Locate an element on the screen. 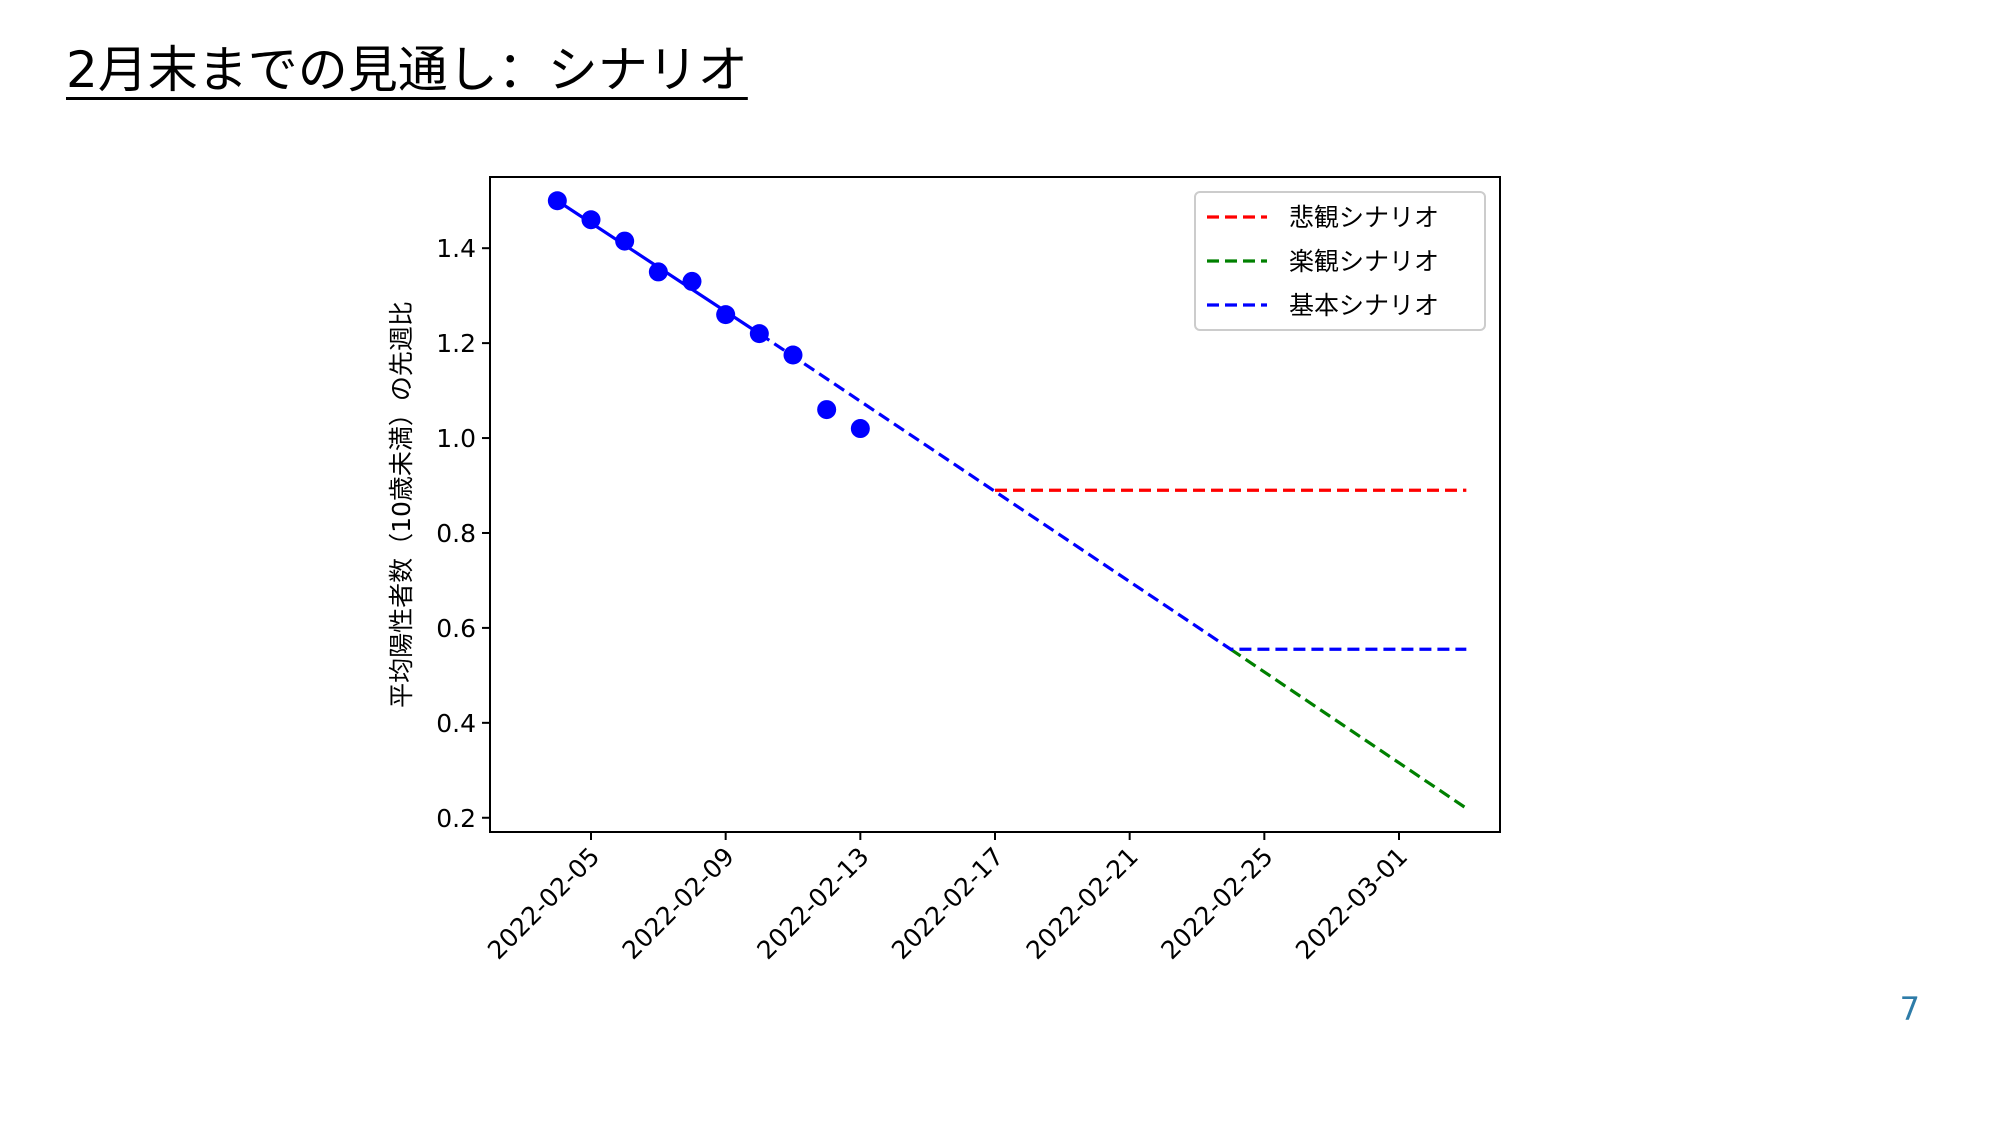 The width and height of the screenshot is (2000, 1125). x-tick-label: 2022-02-13 is located at coordinates (812, 903).